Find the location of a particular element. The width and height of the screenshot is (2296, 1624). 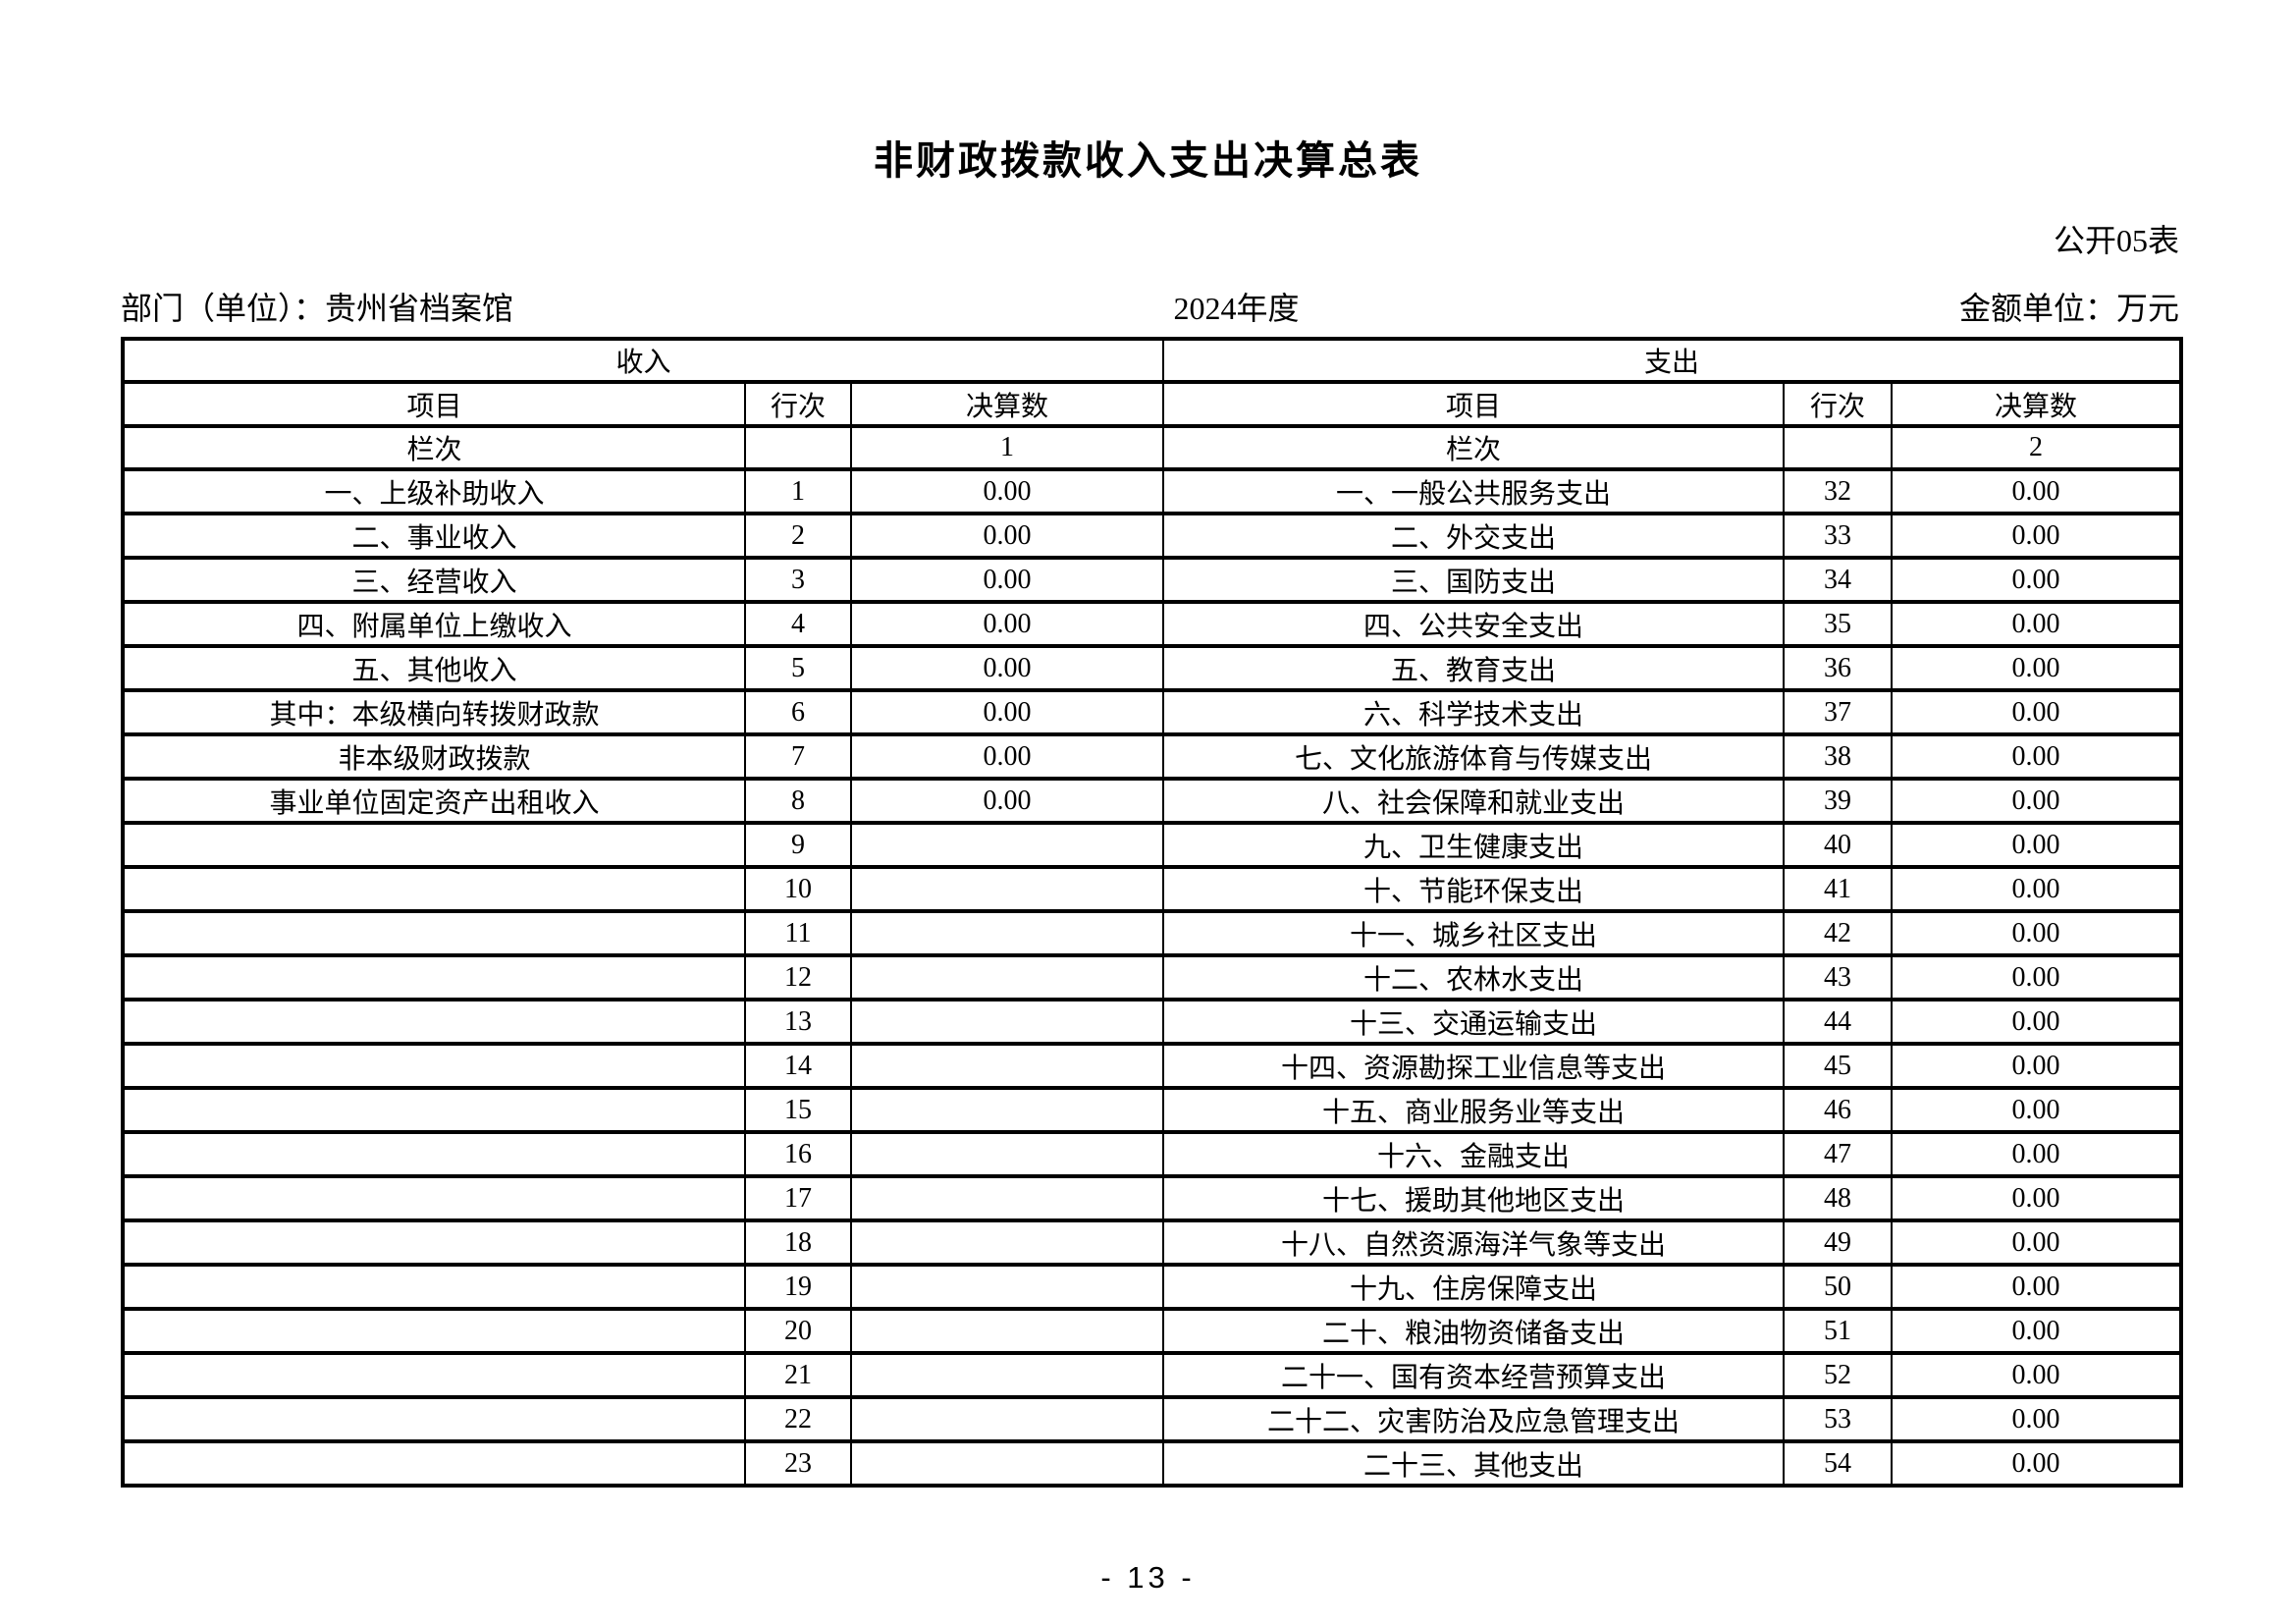

form-code-label: 公开05表 is located at coordinates (2116, 240).